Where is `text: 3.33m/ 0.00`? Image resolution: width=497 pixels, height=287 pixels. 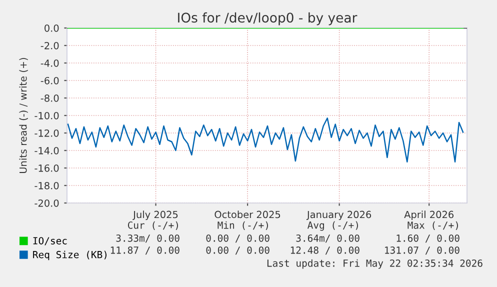
text: 3.33m/ 0.00 is located at coordinates (148, 238).